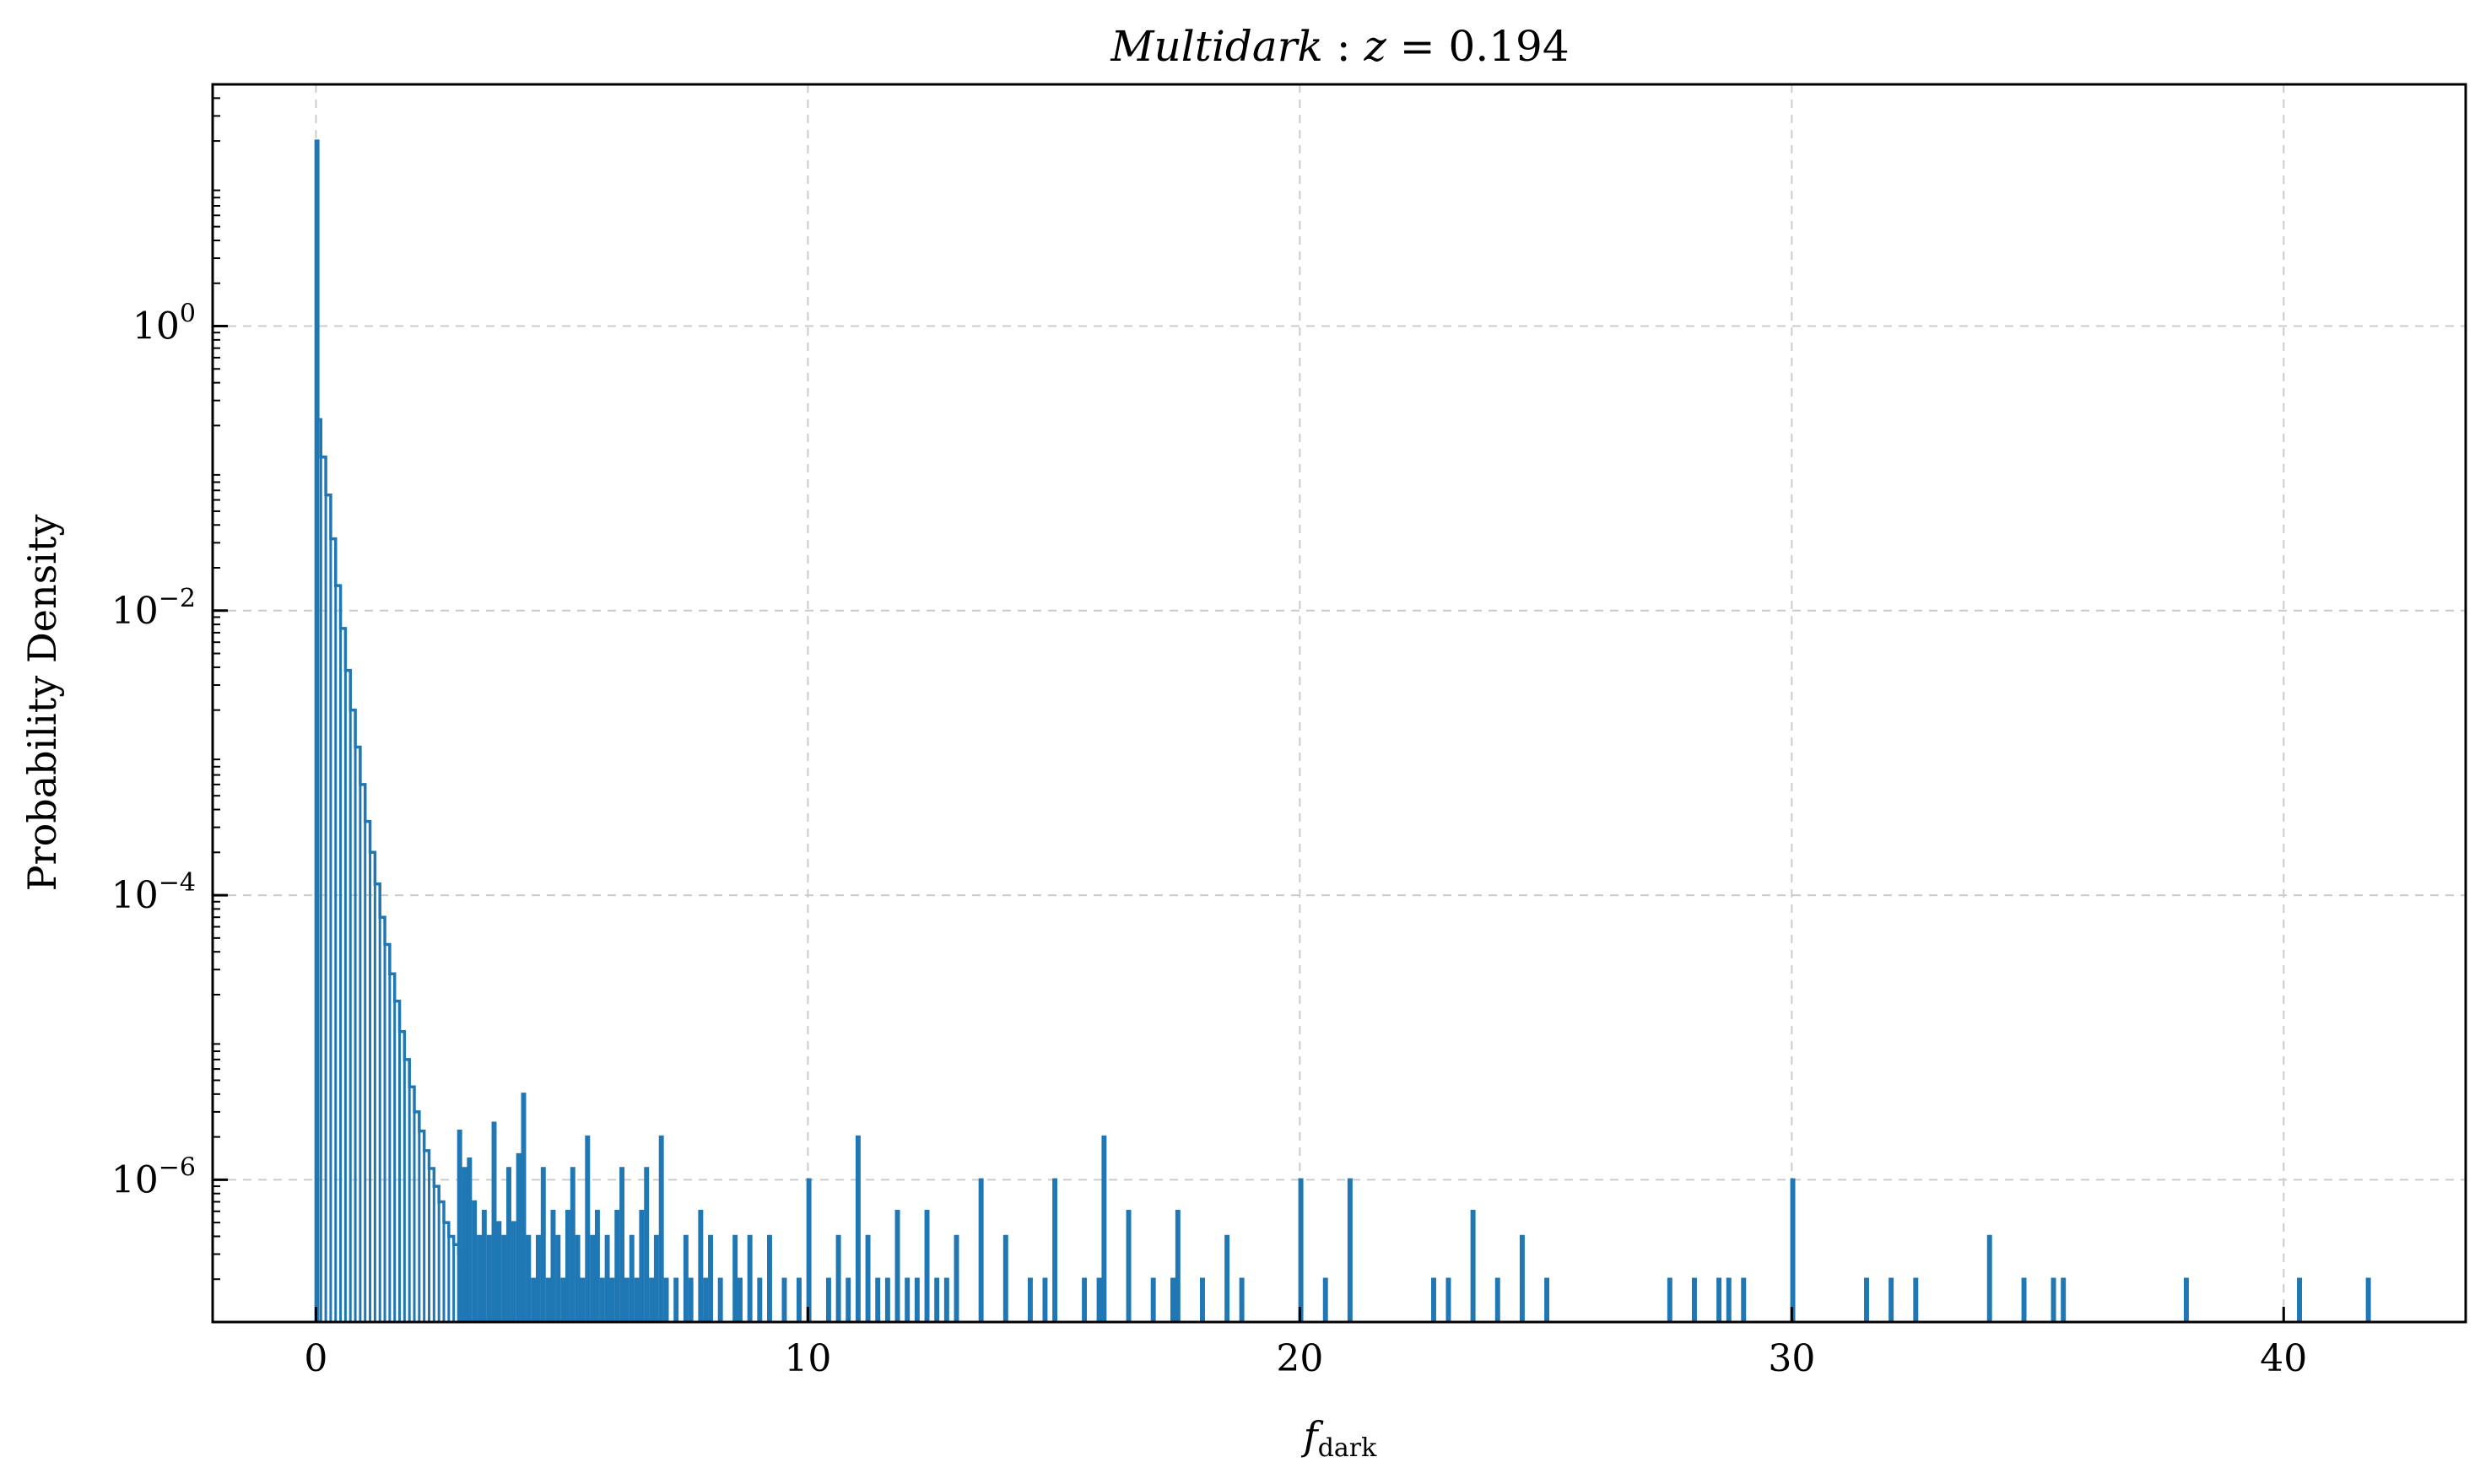 The height and width of the screenshot is (1484, 2491). Describe the element at coordinates (164, 323) in the screenshot. I see `y-tick-label-0: 10⁰` at that location.